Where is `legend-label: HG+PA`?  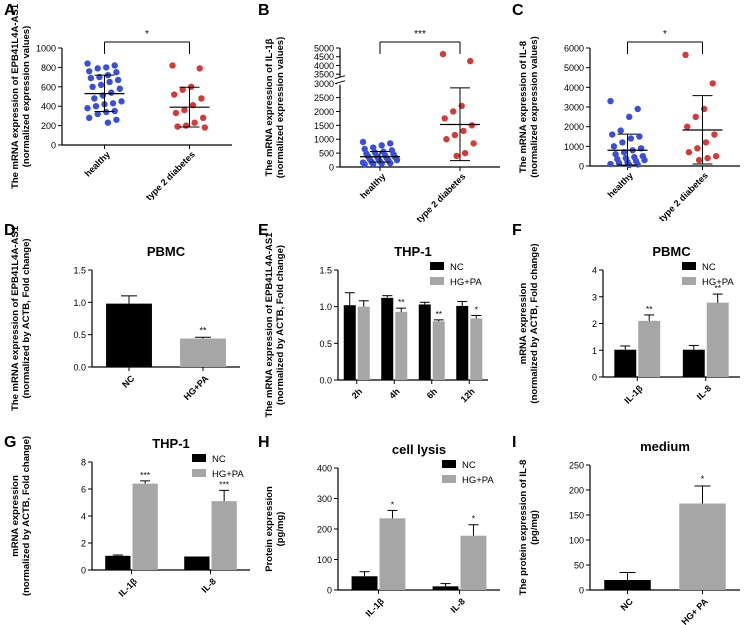
legend-label: HG+PA is located at coordinates (718, 282).